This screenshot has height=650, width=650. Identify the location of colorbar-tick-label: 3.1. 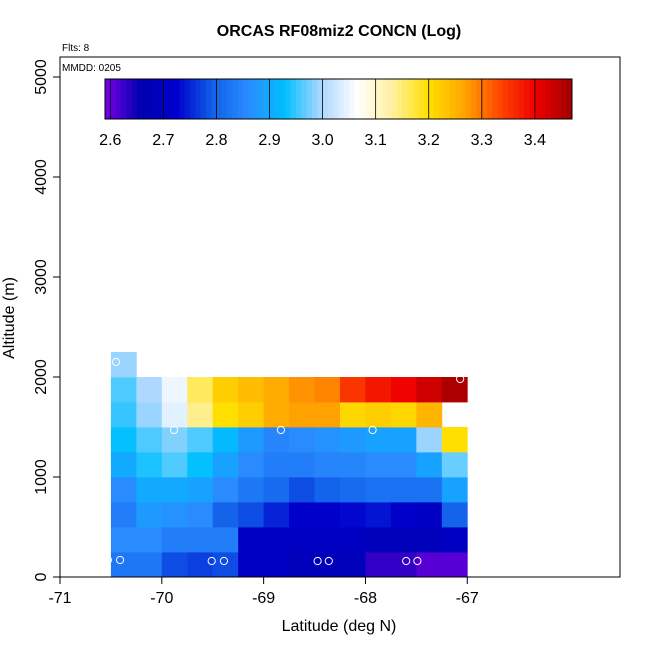
(376, 140).